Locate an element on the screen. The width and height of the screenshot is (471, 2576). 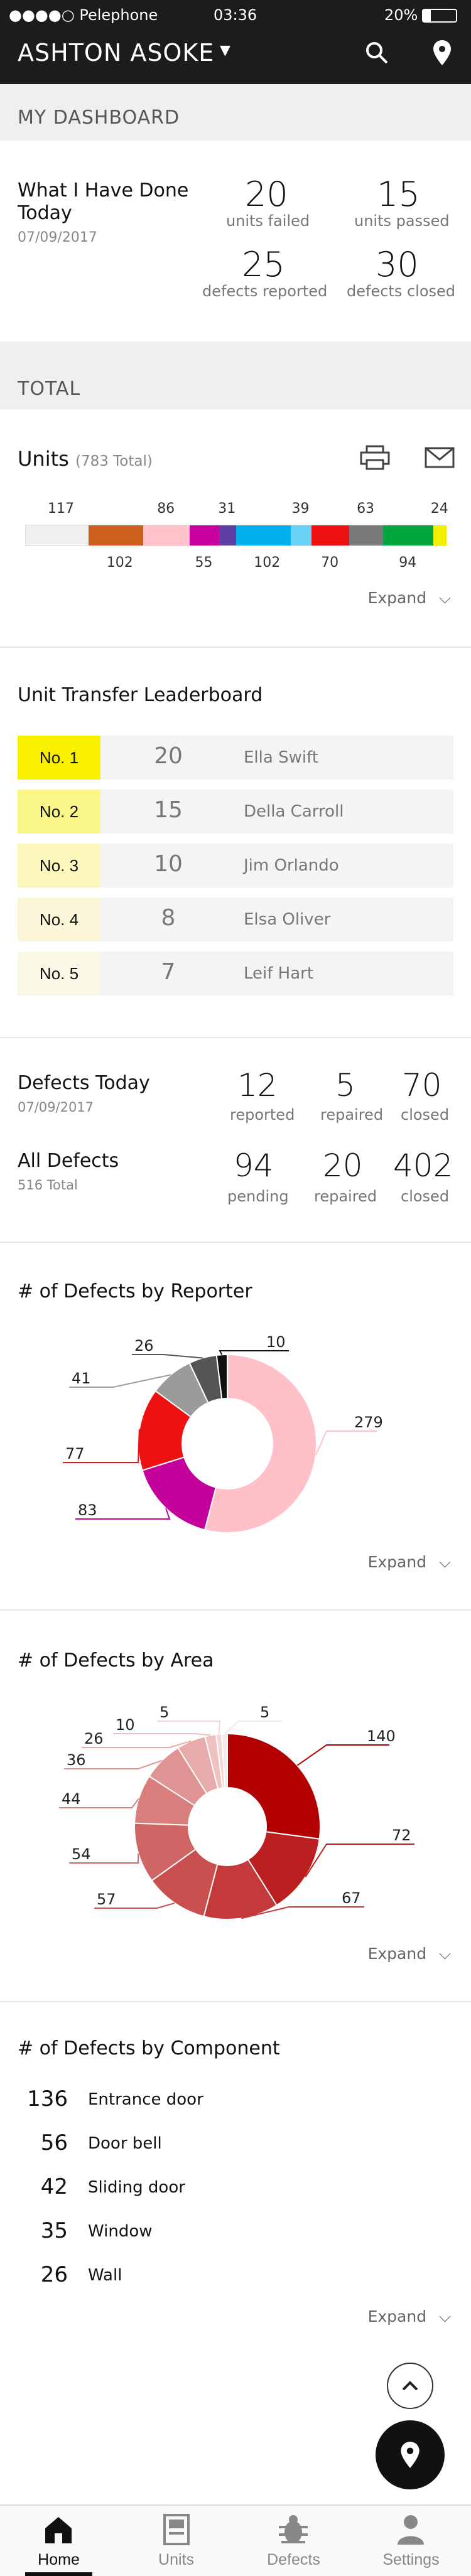
donut-value-label: 77 is located at coordinates (75, 1453).